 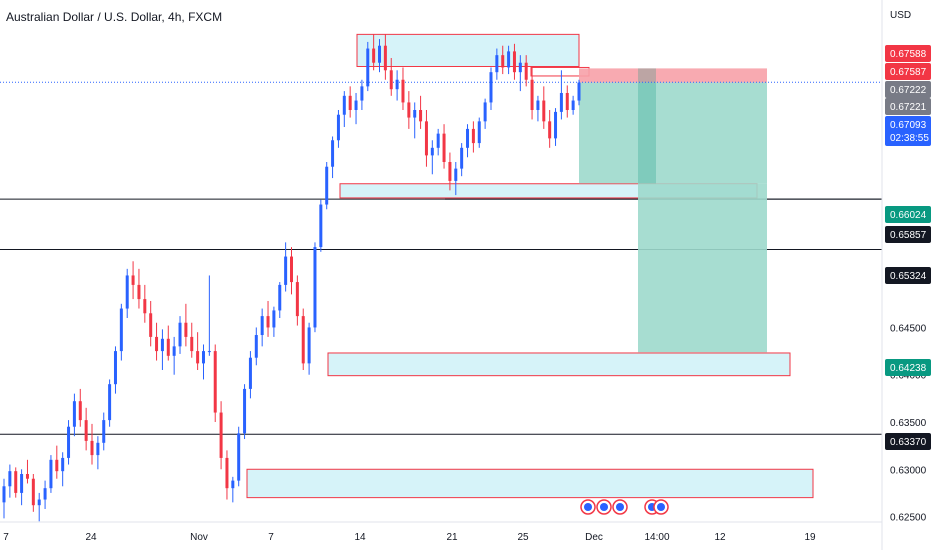 I want to click on price-badge-label: 0.65857, so click(x=908, y=235).